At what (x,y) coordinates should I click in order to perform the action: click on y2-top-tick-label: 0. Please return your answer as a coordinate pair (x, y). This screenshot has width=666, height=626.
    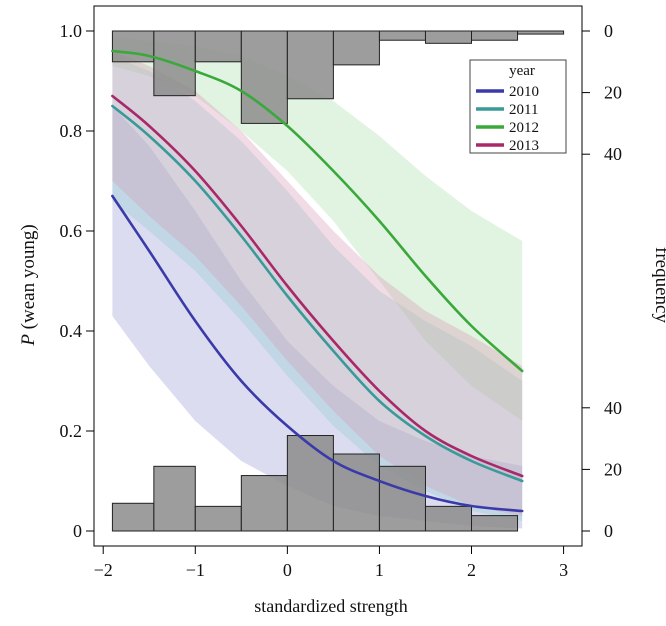
    Looking at the image, I should click on (608, 31).